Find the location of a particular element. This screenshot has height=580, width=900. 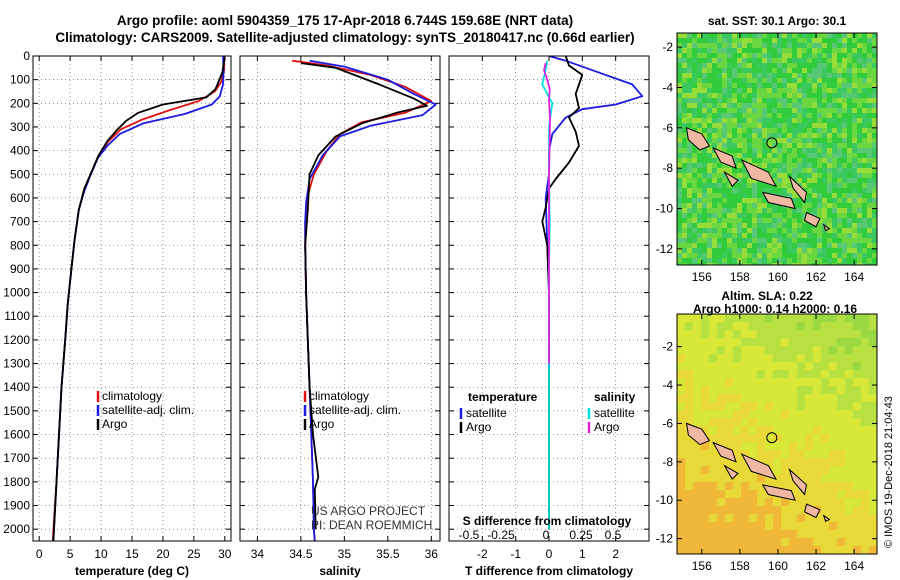

legend-header-salinity: salinity is located at coordinates (615, 397).